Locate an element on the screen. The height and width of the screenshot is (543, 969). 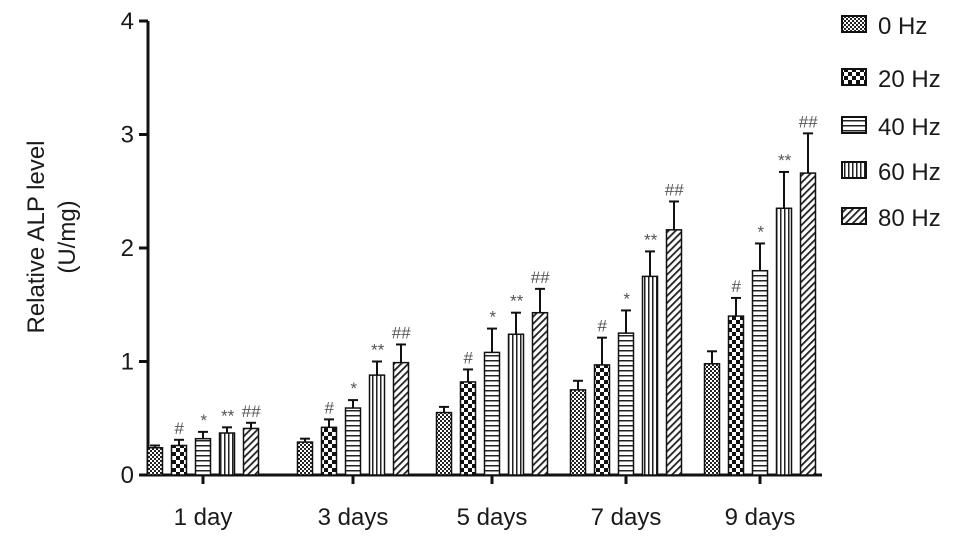
y-axis-ticks: 0 1 2 3 4 is located at coordinates (134, 248).